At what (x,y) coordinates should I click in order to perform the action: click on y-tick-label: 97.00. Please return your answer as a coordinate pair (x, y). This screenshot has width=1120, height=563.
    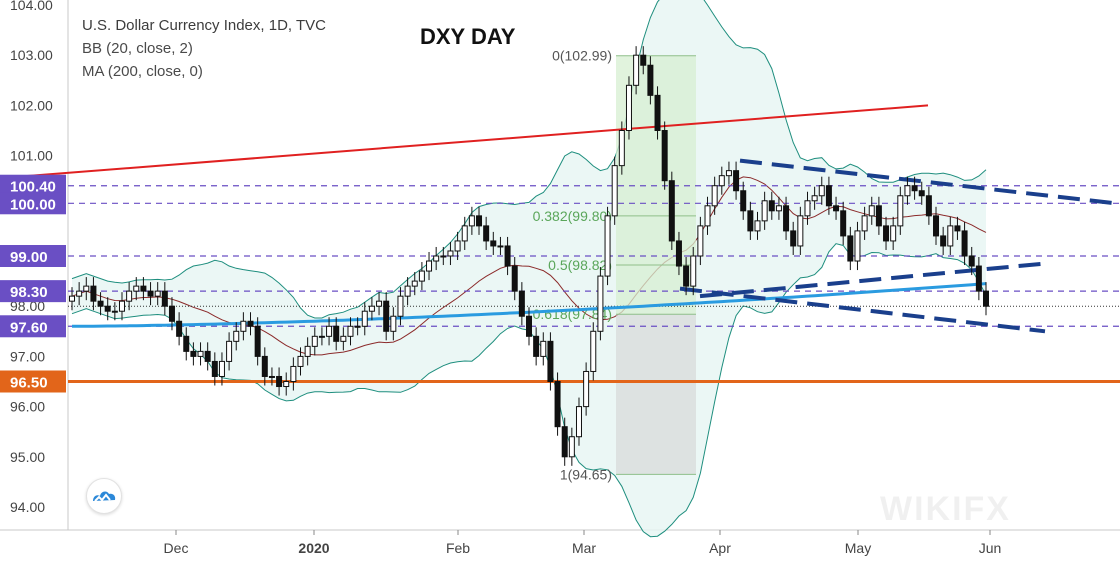
    Looking at the image, I should click on (27, 356).